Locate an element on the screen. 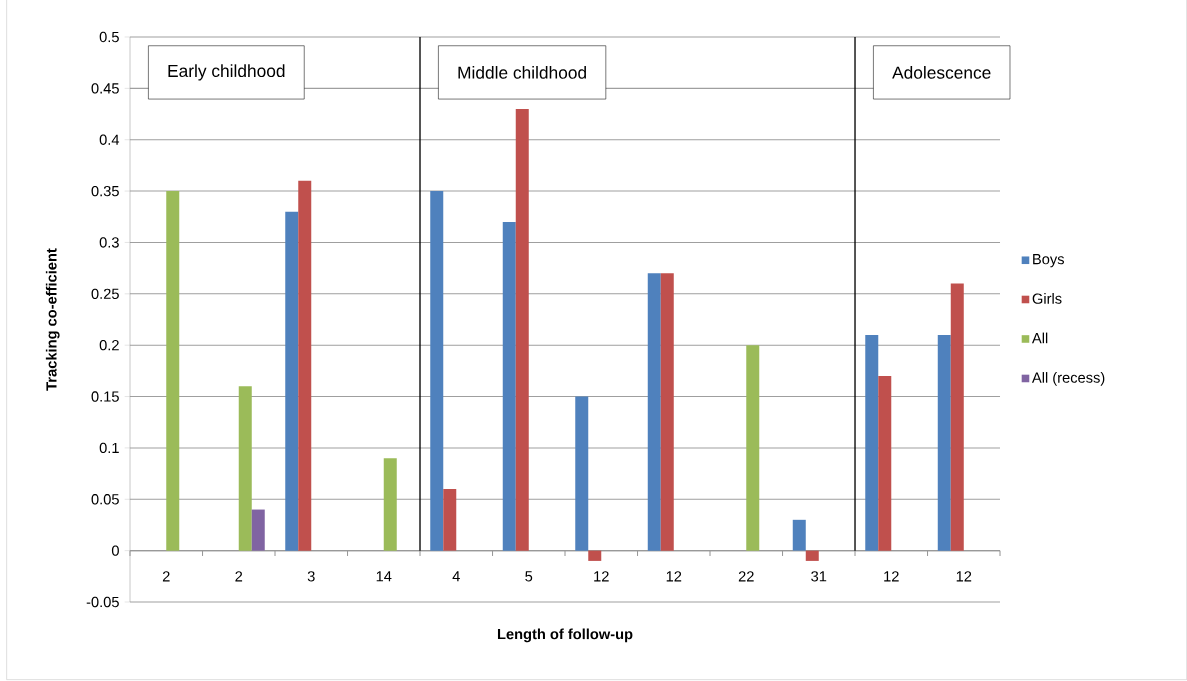  y-tick-label: 0.4 is located at coordinates (109, 139).